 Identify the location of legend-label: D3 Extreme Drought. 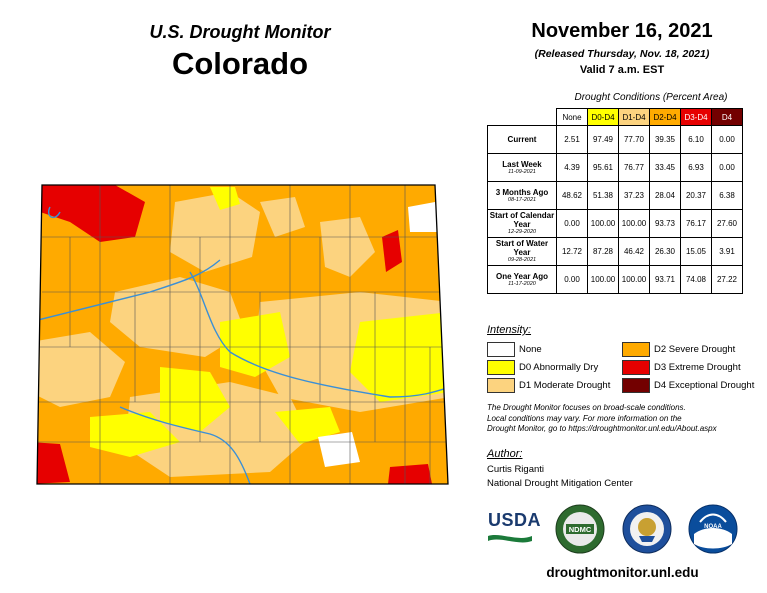
(697, 367).